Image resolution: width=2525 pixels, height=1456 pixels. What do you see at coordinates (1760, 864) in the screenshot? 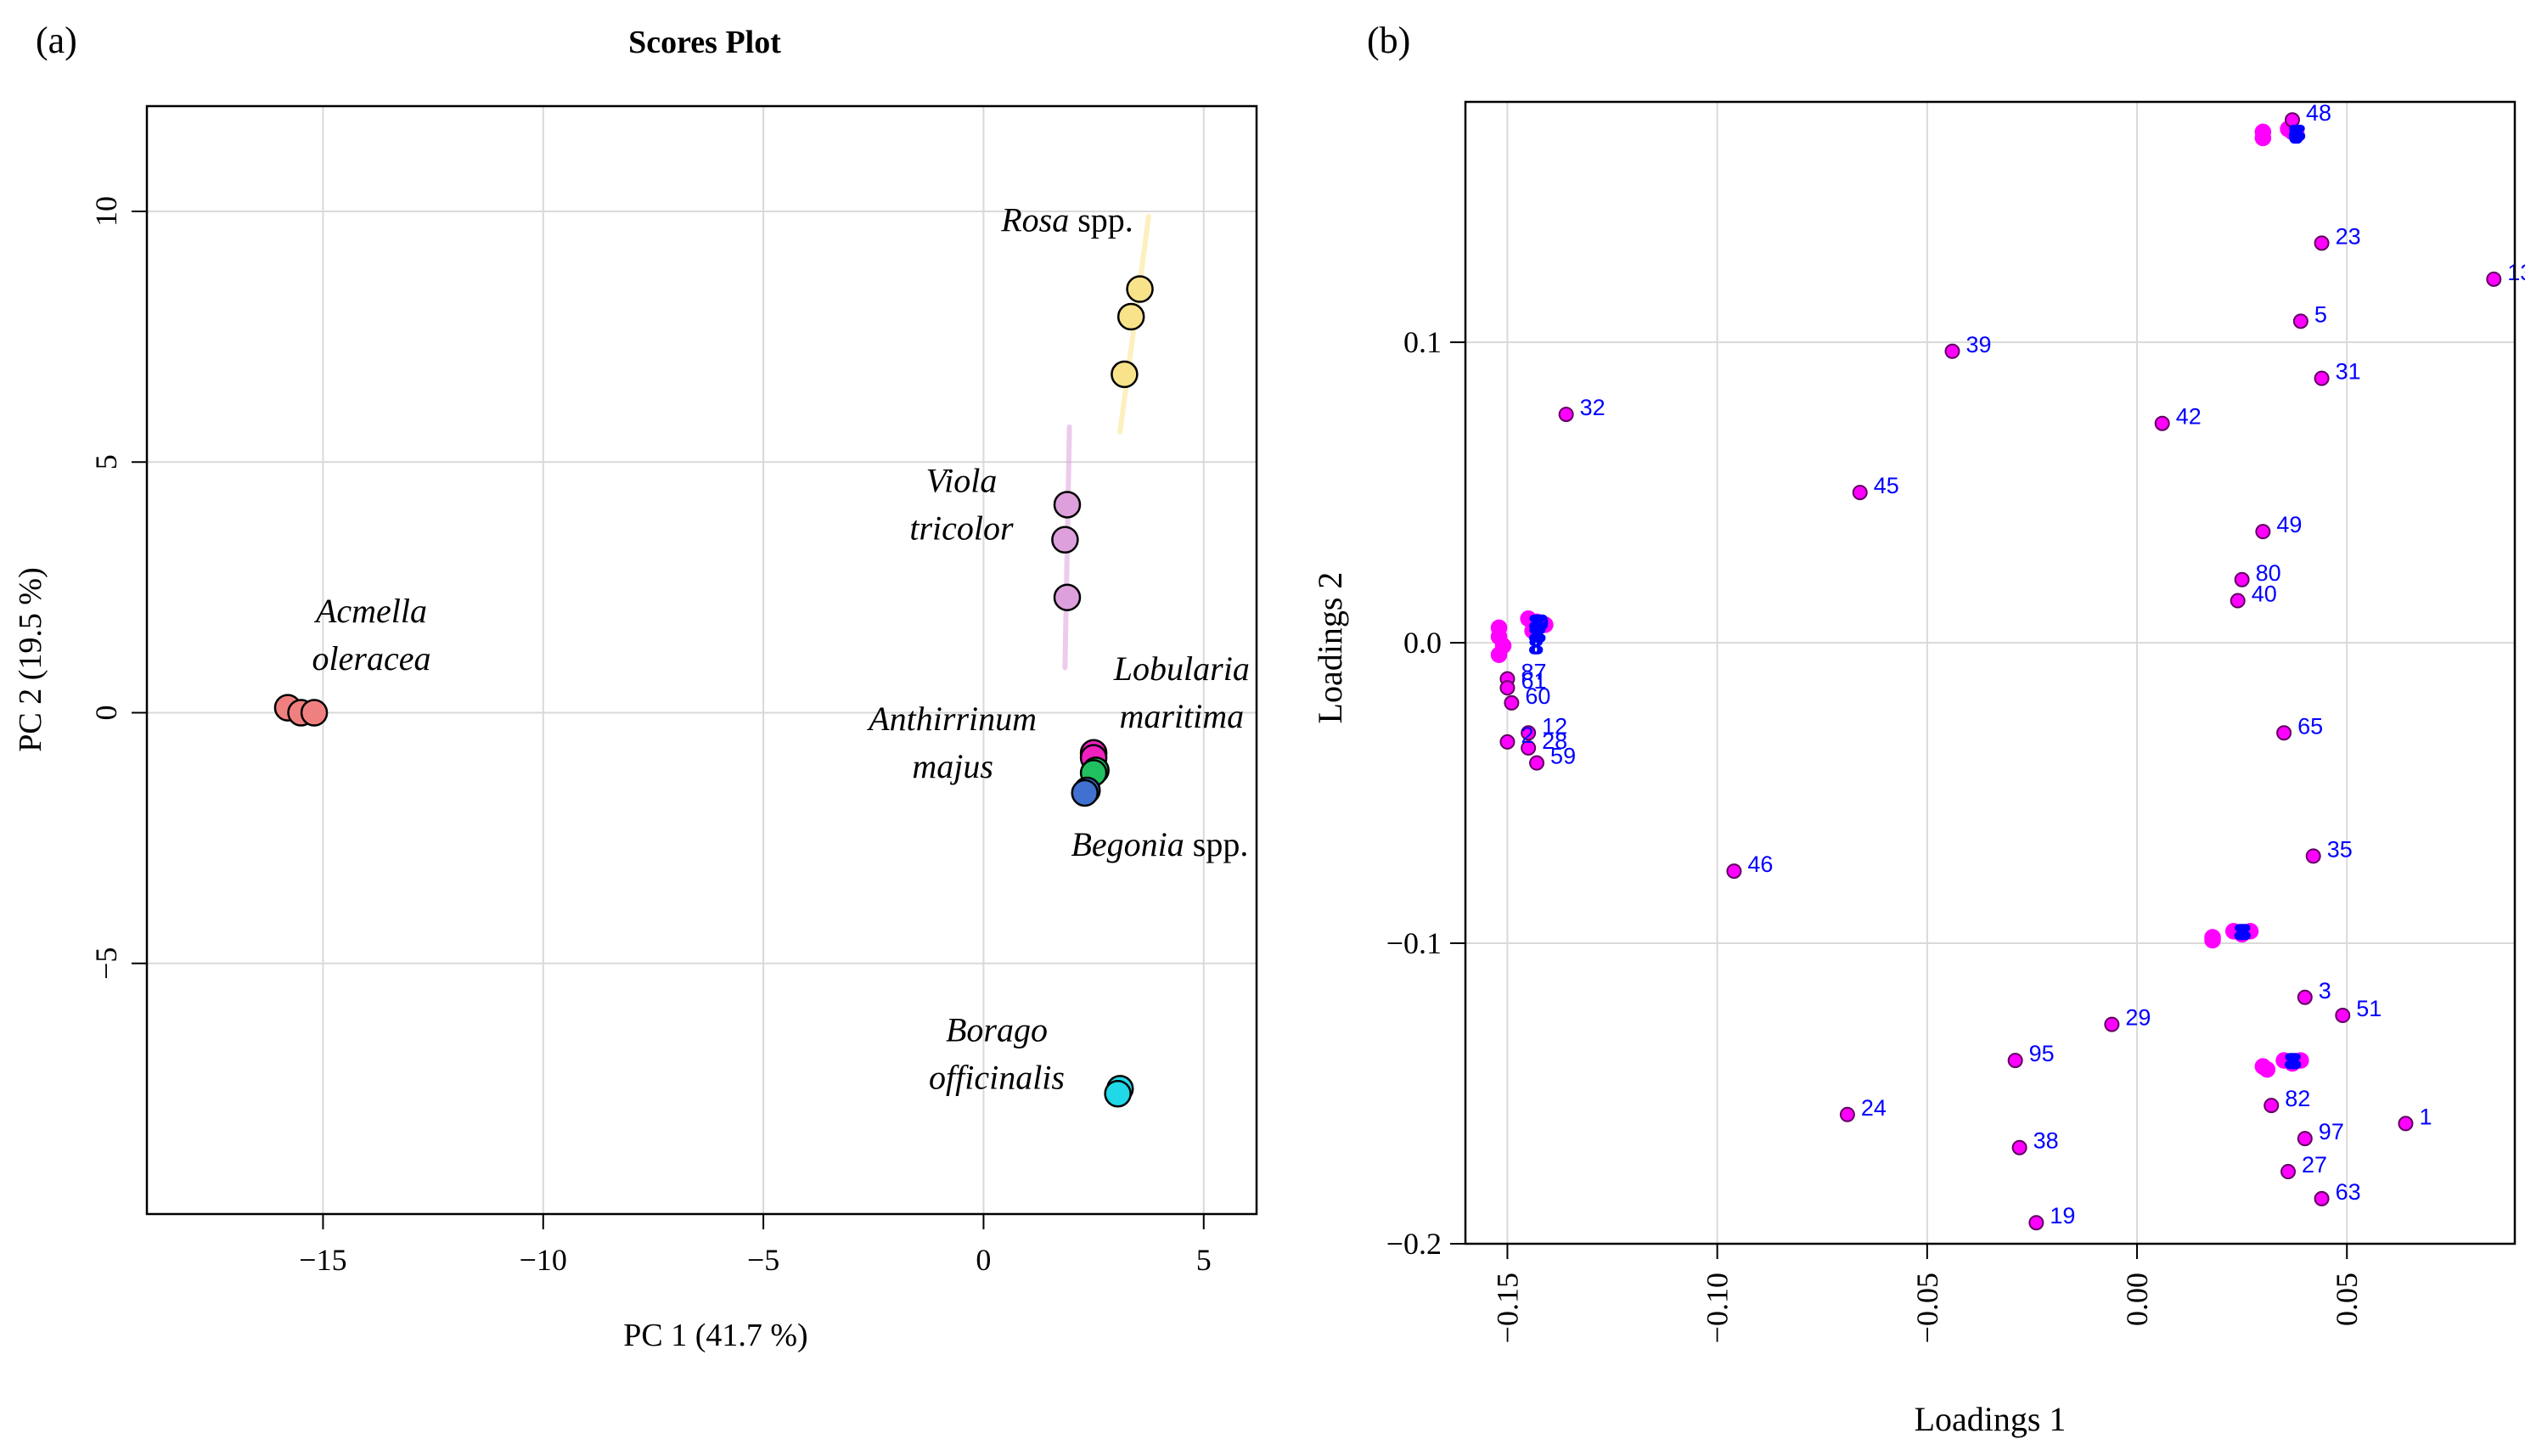
I see `loadings-point-label: 46` at bounding box center [1760, 864].